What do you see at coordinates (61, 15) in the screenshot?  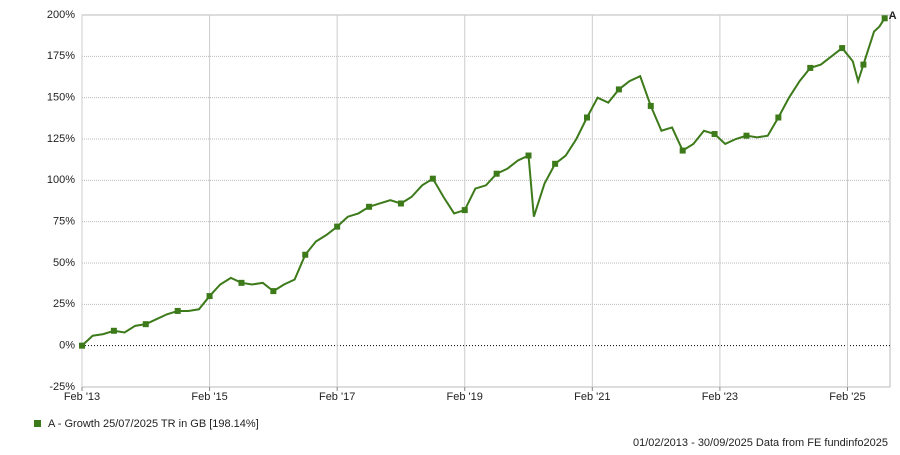 I see `y-tick-label: 200%` at bounding box center [61, 15].